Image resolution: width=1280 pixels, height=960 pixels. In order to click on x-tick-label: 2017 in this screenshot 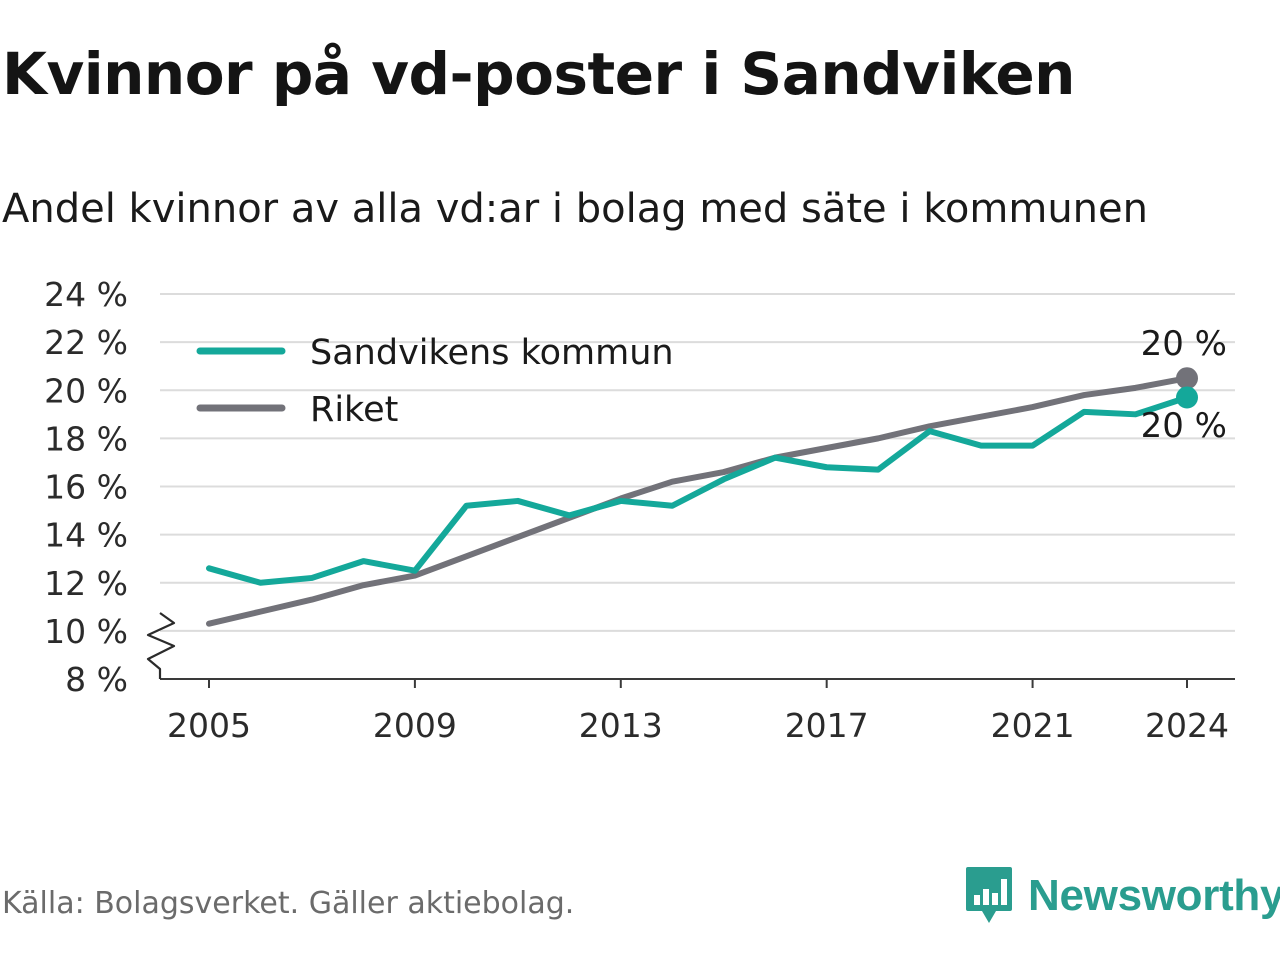, I will do `click(827, 725)`.